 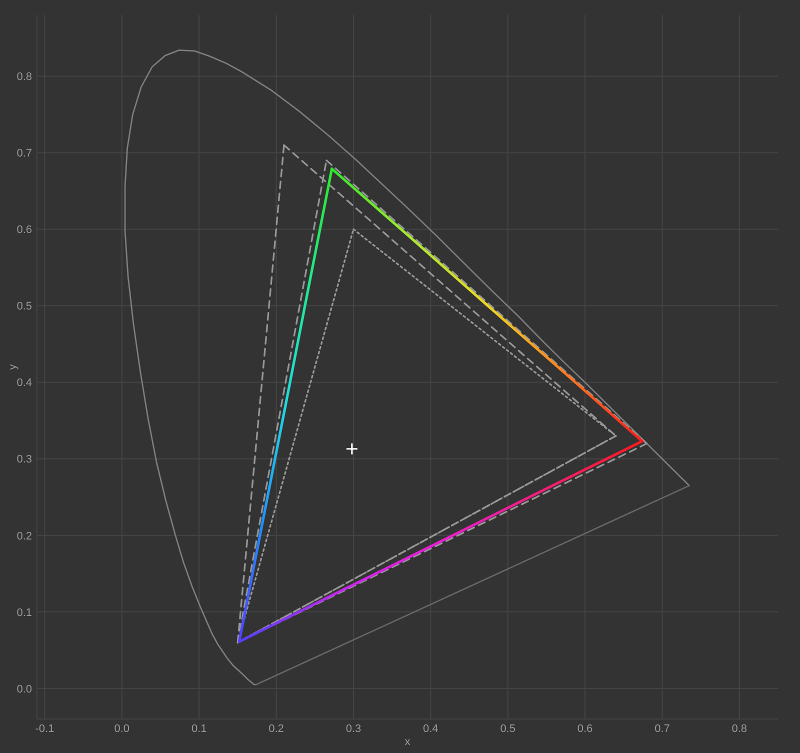 What do you see at coordinates (24, 306) in the screenshot?
I see `y-tick-label: 0.5` at bounding box center [24, 306].